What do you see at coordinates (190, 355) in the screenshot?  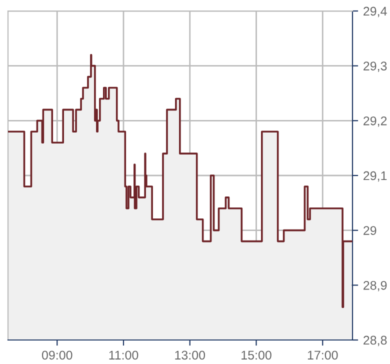 I see `x-tick-label: 13:00` at bounding box center [190, 355].